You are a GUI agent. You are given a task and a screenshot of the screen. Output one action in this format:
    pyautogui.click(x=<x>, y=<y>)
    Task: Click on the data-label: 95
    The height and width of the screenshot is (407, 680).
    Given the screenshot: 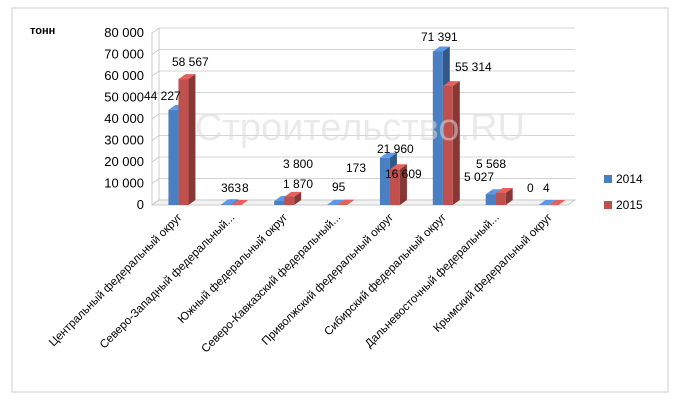 What is the action you would take?
    pyautogui.click(x=339, y=187)
    